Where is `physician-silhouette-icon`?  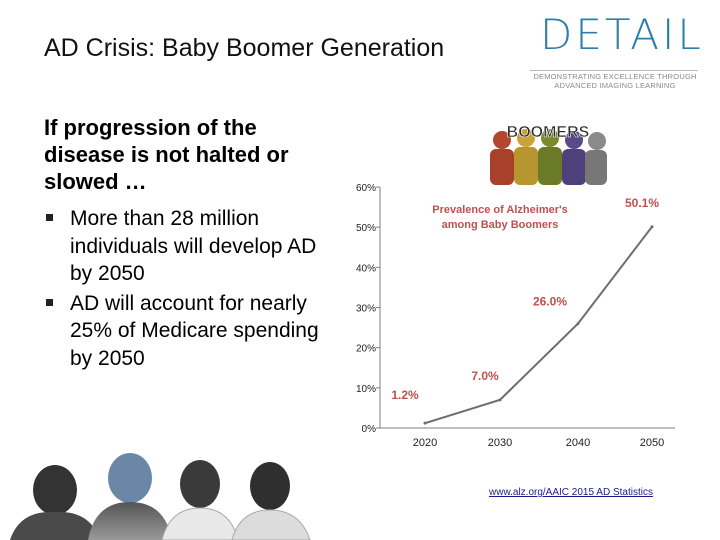
physician-silhouette-icon is located at coordinates (271, 501).